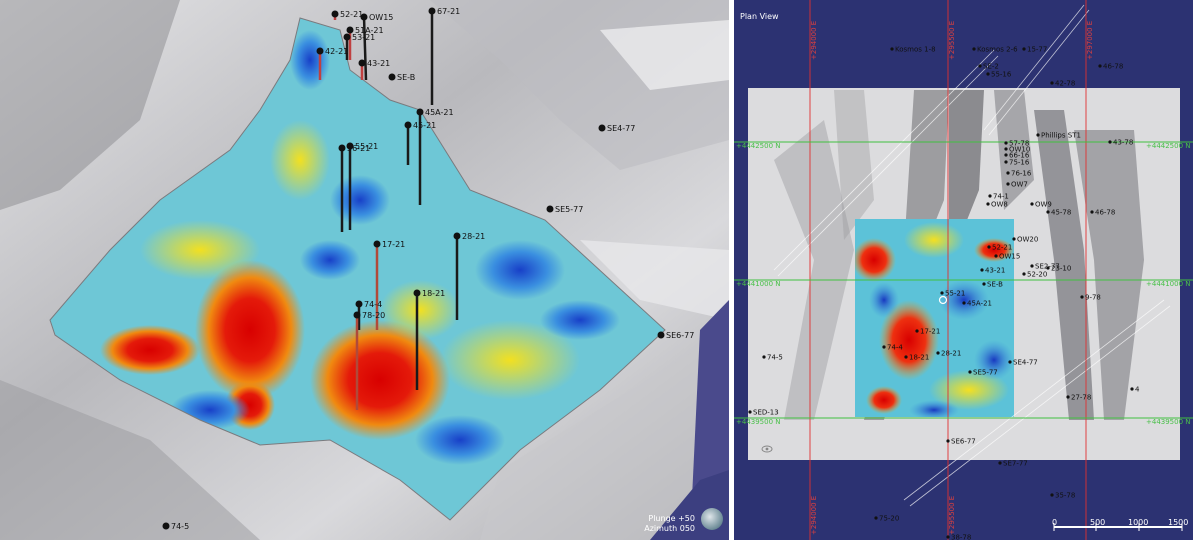 This screenshot has height=540, width=1193. I want to click on drillhole-label: 78-20, so click(373, 315).